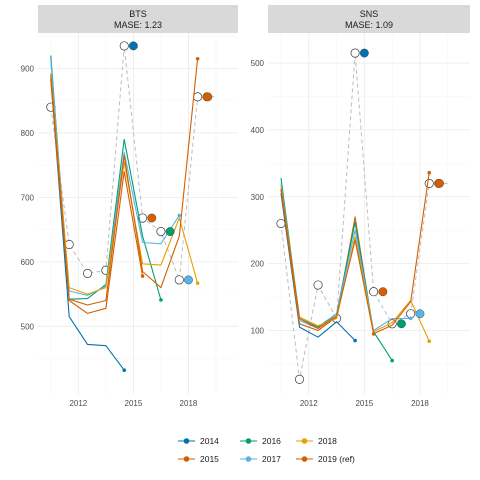 The image size is (480, 480). Describe the element at coordinates (260, 441) in the screenshot. I see `legend-item: 2016` at that location.